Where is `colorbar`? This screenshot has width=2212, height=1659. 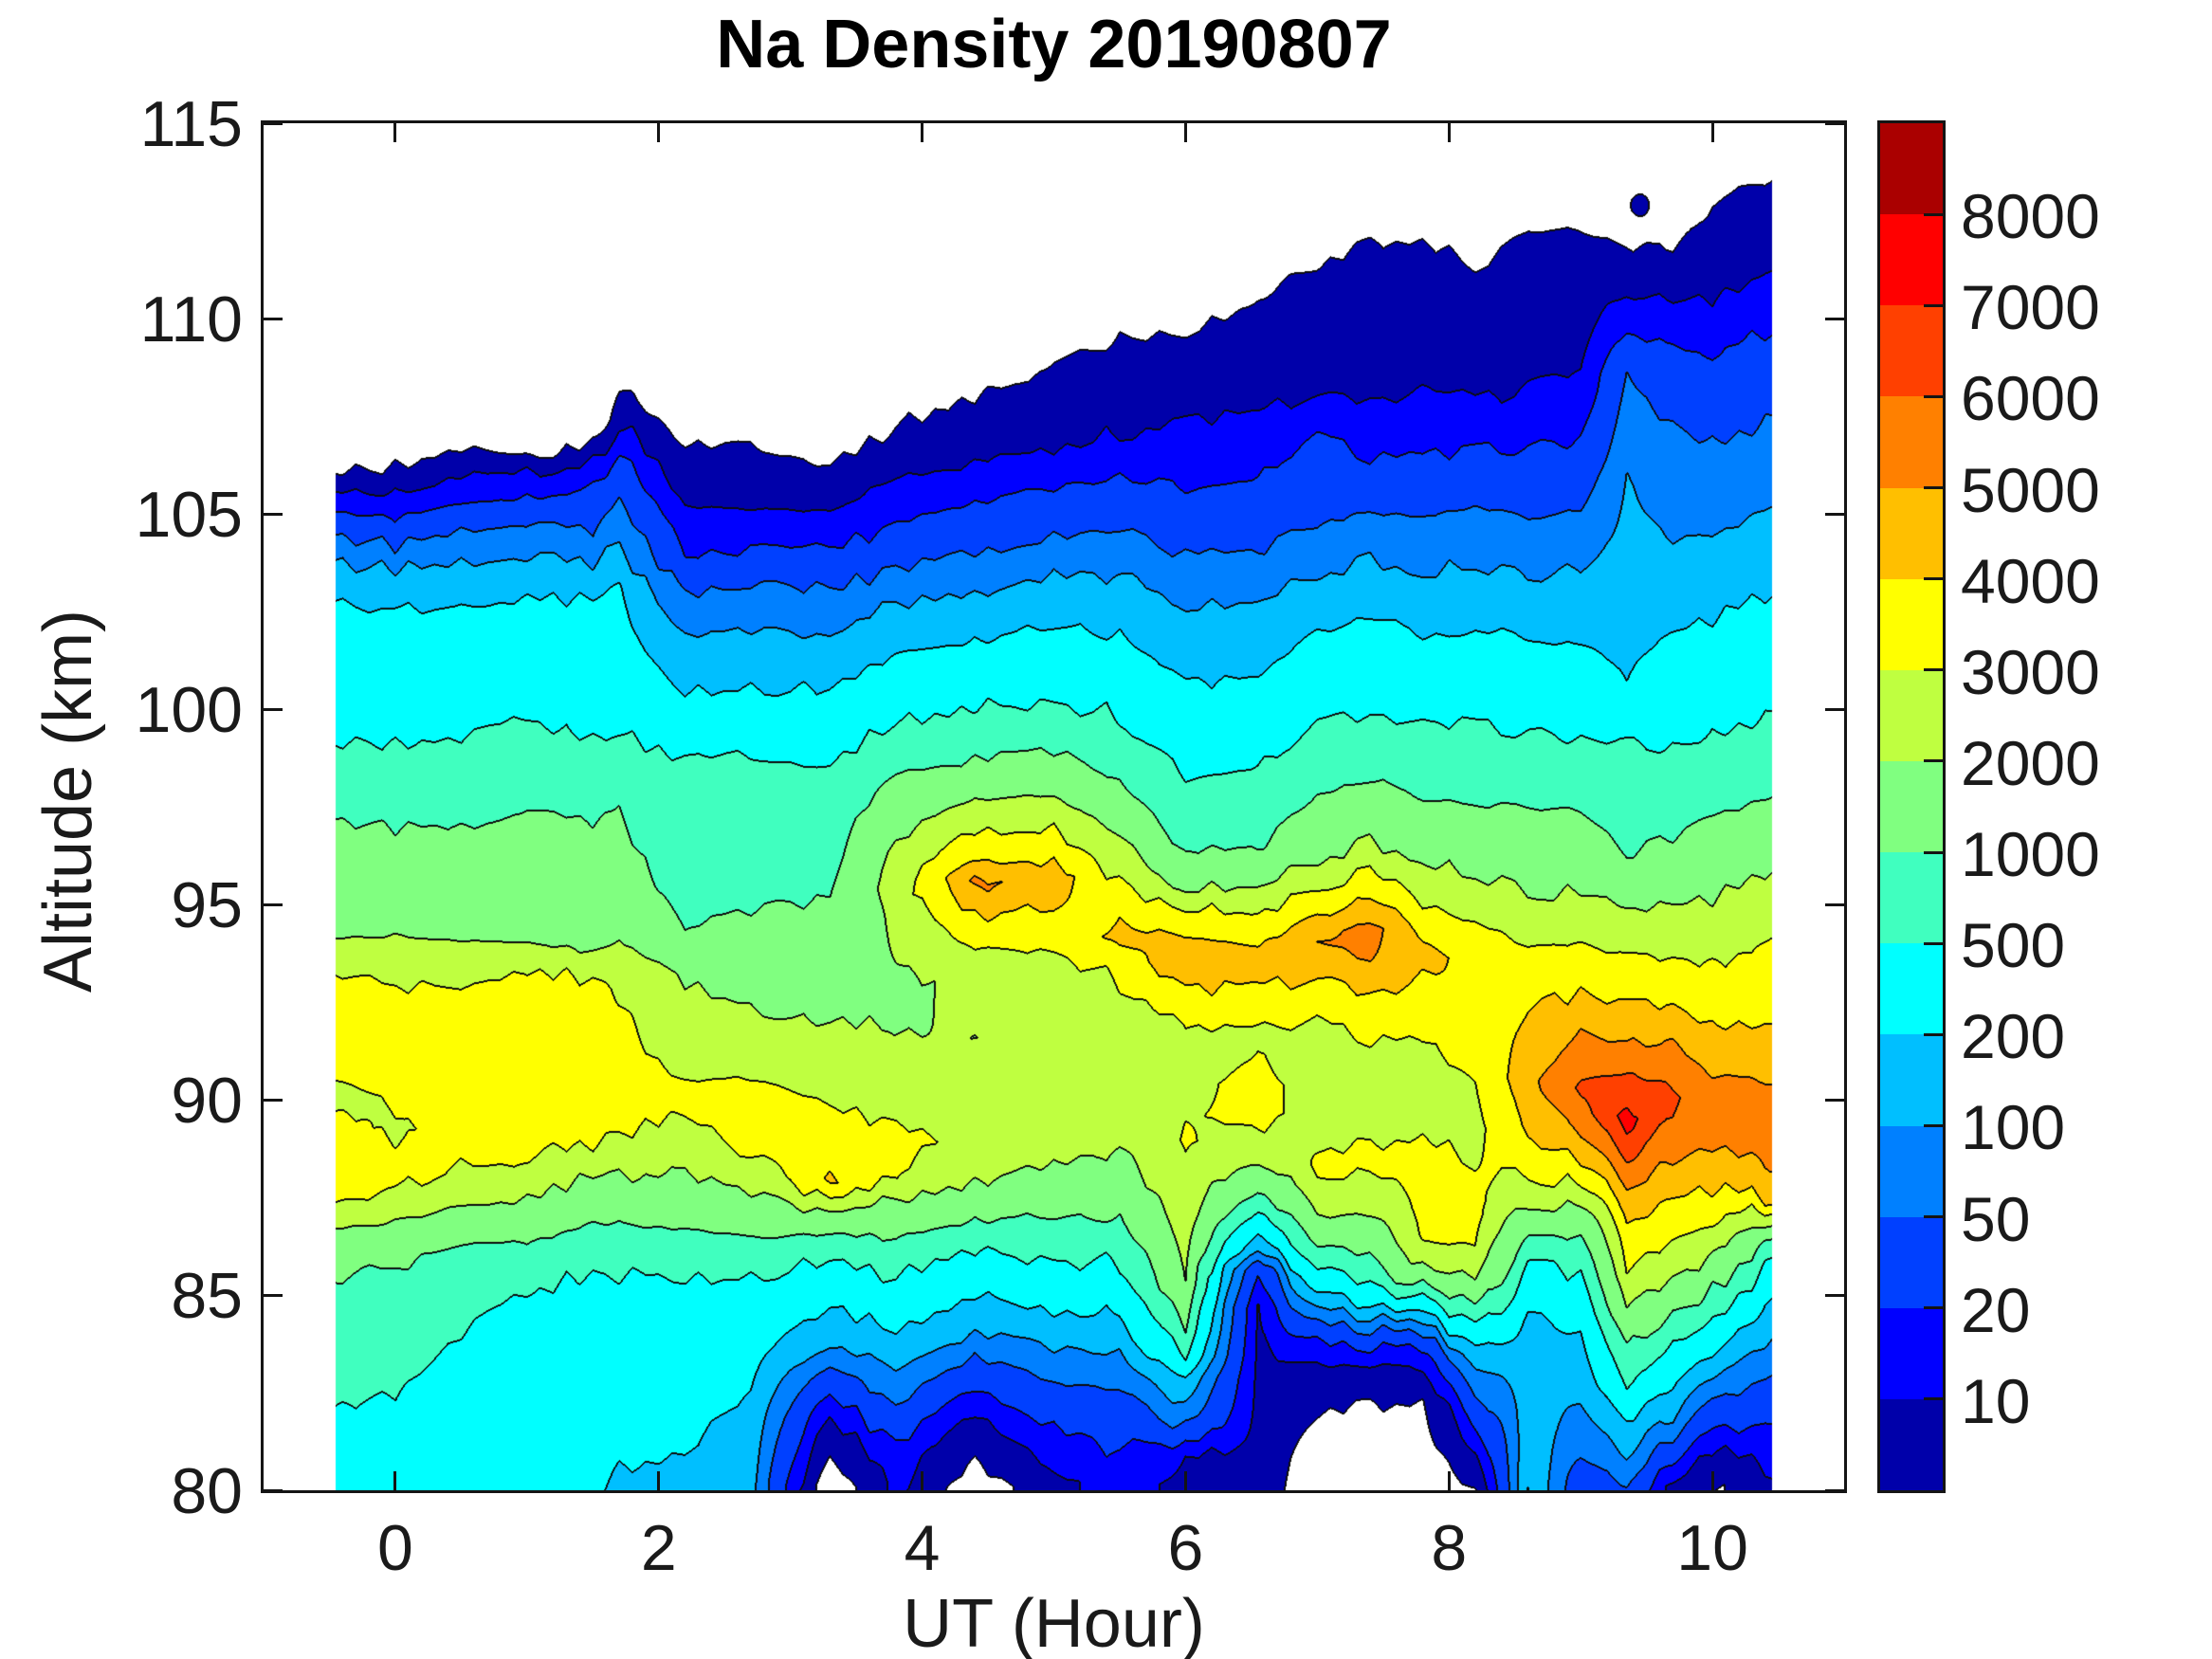
colorbar is located at coordinates (1911, 806).